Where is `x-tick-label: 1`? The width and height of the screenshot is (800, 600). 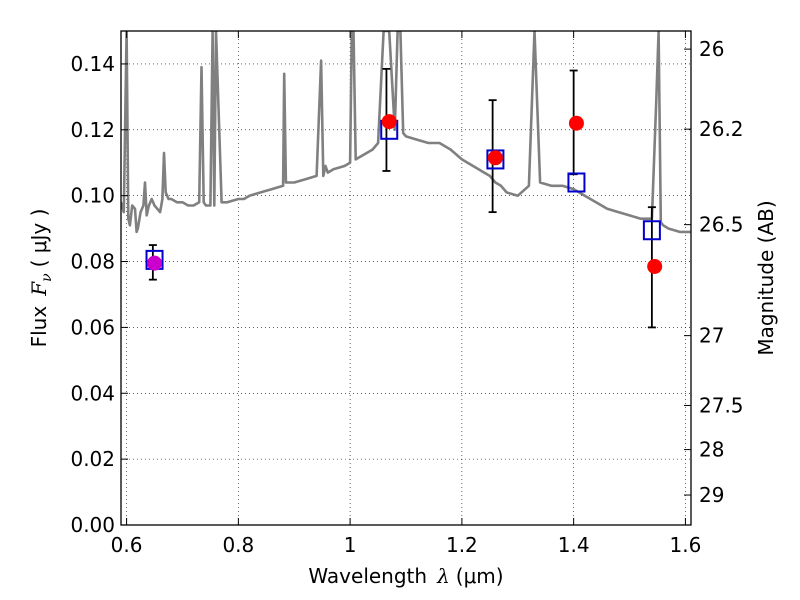 x-tick-label: 1 is located at coordinates (350, 545).